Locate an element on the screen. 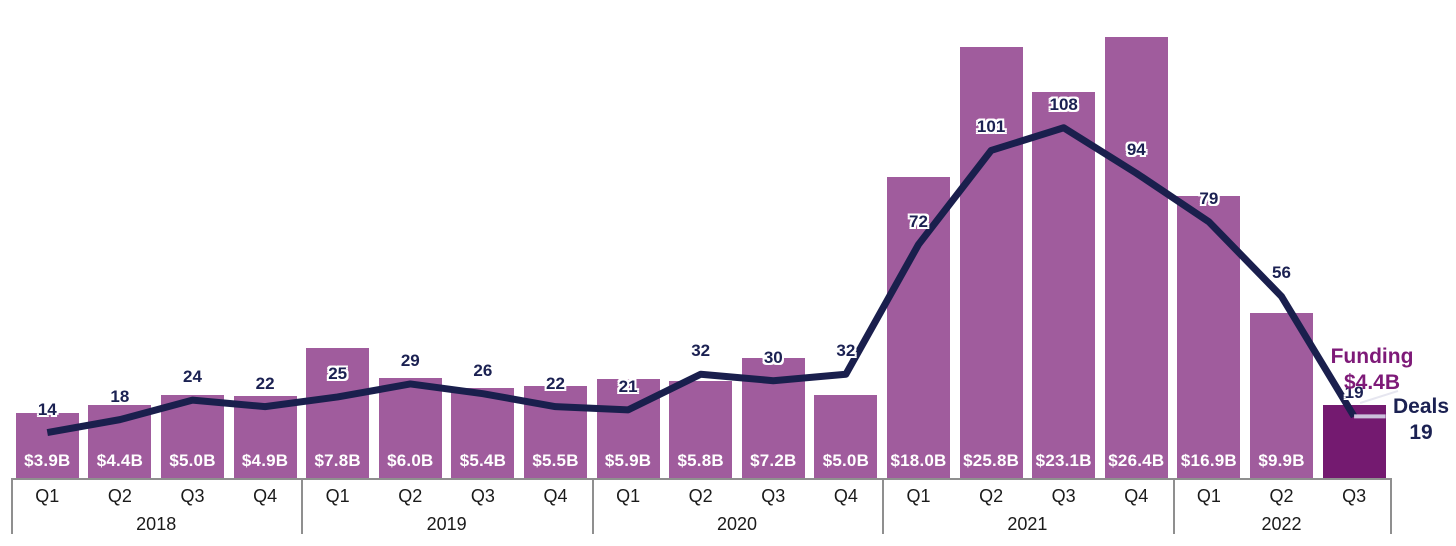 The height and width of the screenshot is (546, 1456). deal-count-label: 26 is located at coordinates (483, 370).